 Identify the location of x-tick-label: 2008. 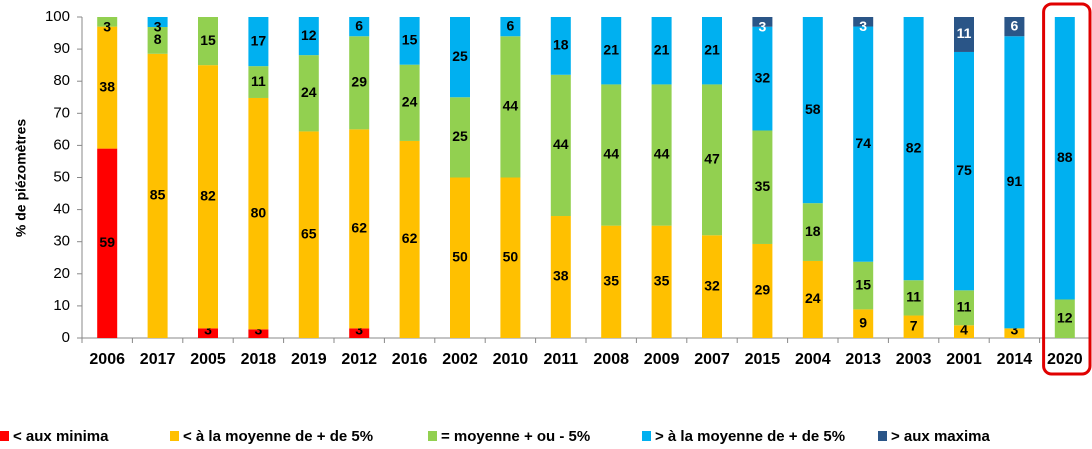
(611, 359).